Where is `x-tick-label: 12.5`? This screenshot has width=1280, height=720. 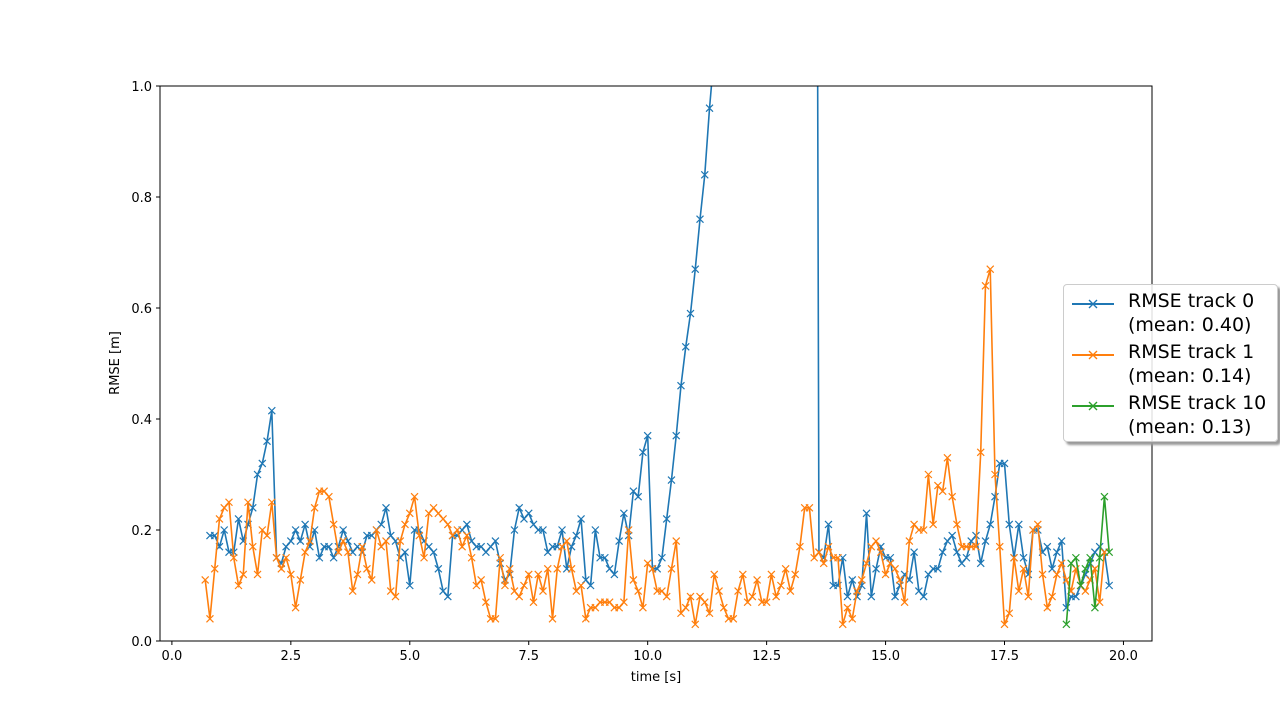
x-tick-label: 12.5 is located at coordinates (766, 656).